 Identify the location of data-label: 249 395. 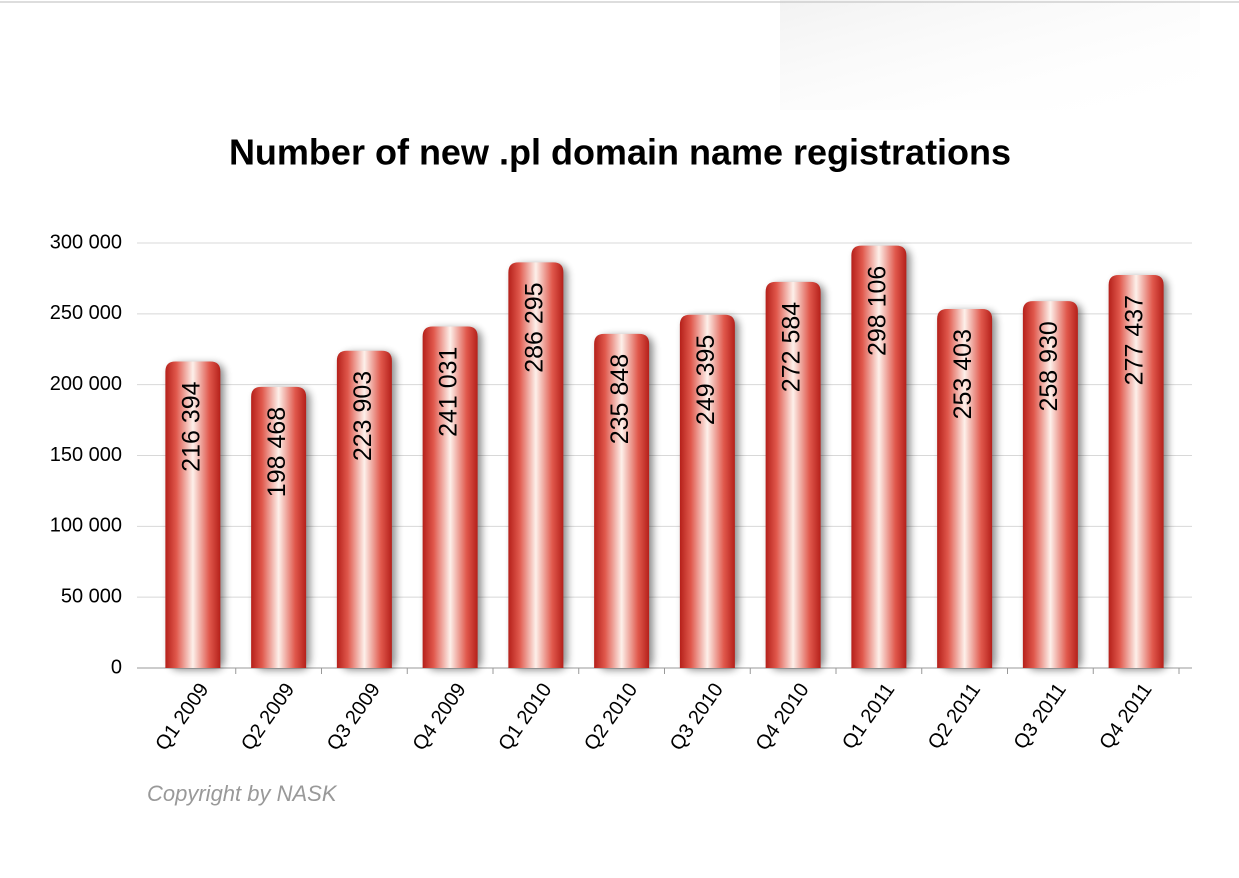
(706, 380).